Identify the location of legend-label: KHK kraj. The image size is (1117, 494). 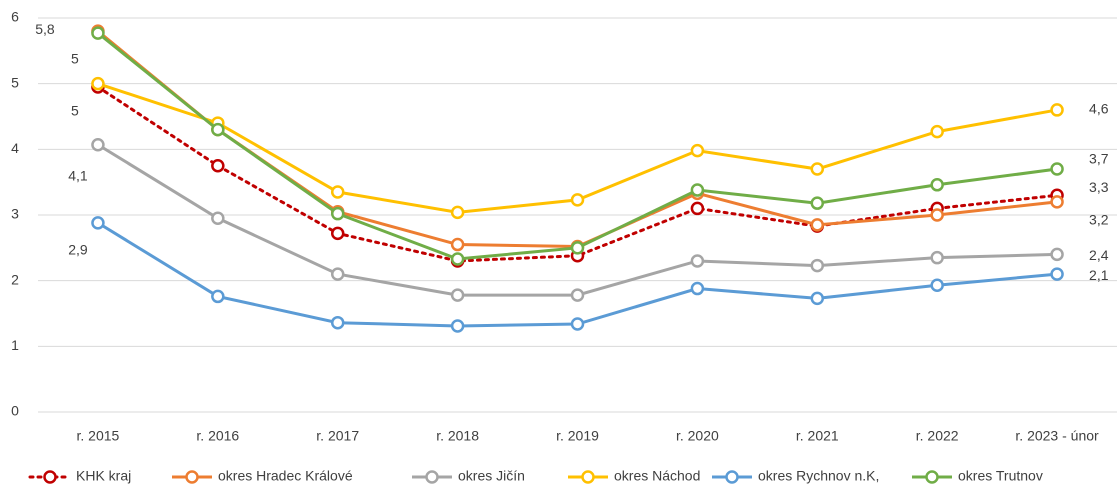
(103, 476).